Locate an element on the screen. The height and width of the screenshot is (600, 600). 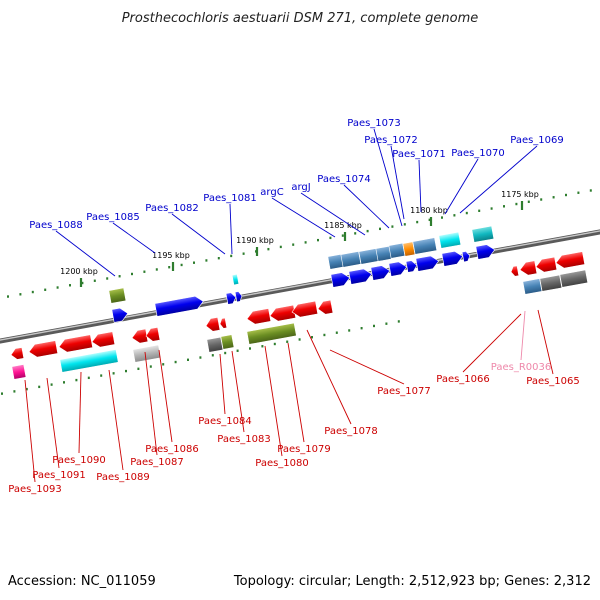
label-paes-1091: Paes_1091 is located at coordinates (59, 429).